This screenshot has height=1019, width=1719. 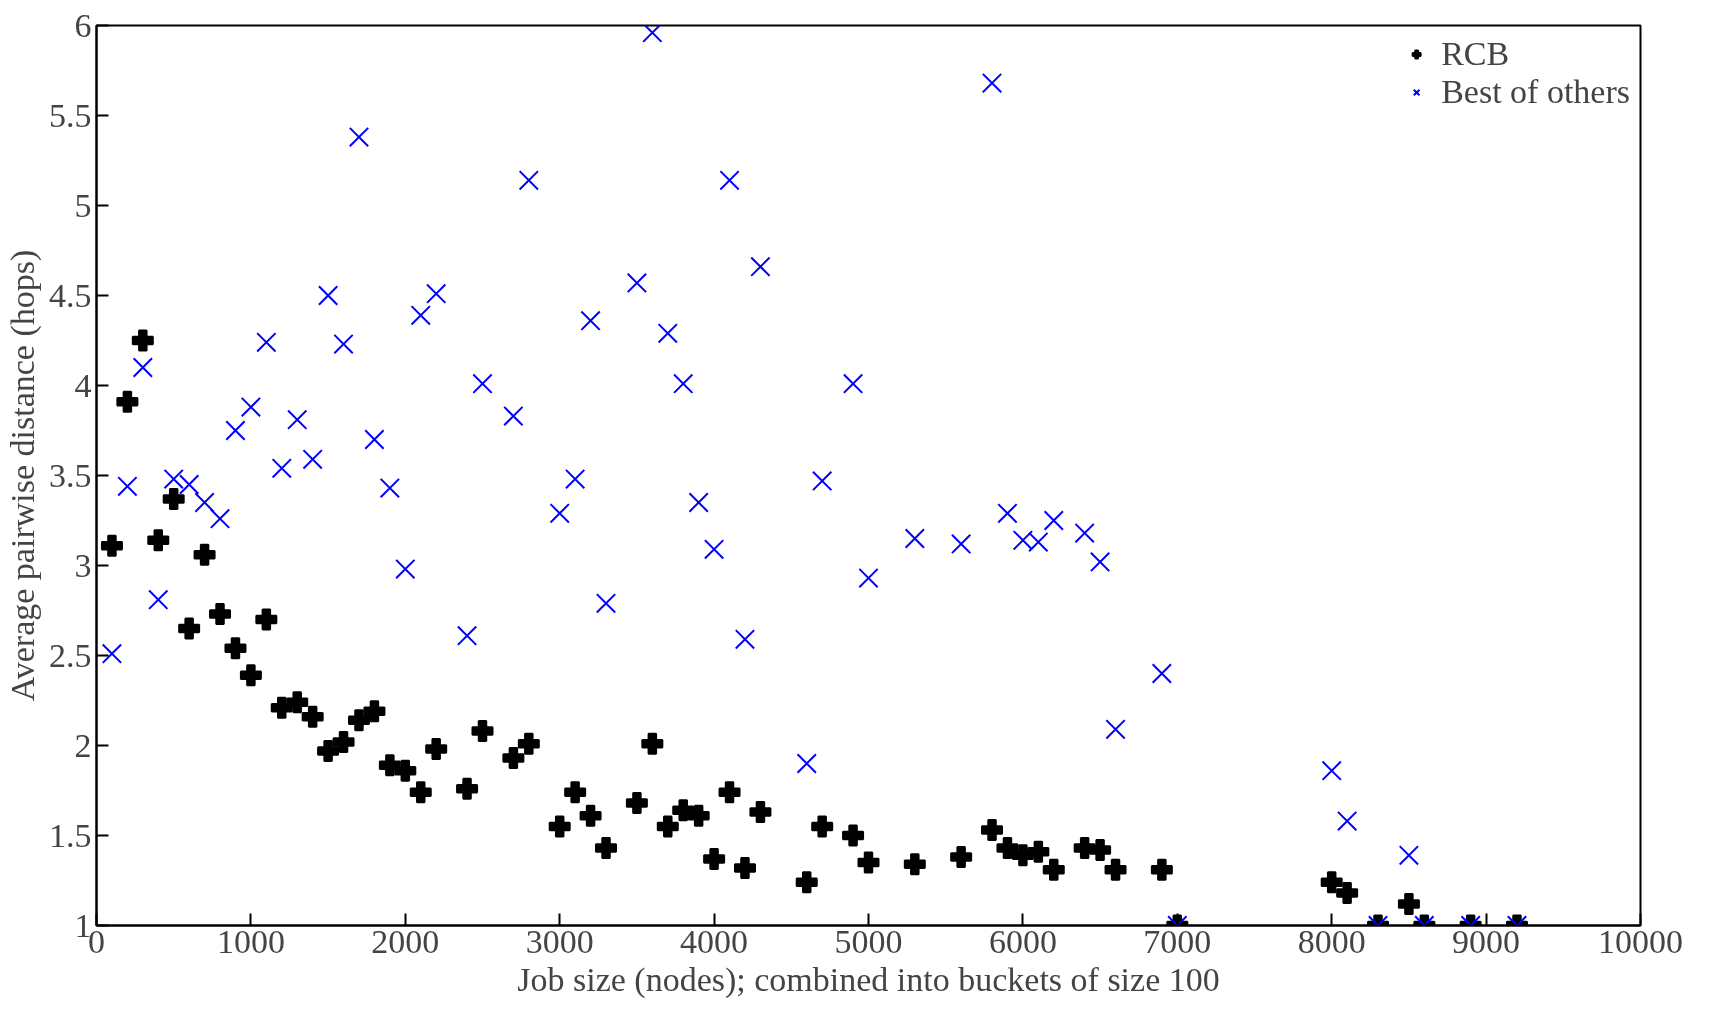 I want to click on y-tick-label: 3.5, so click(x=70, y=475).